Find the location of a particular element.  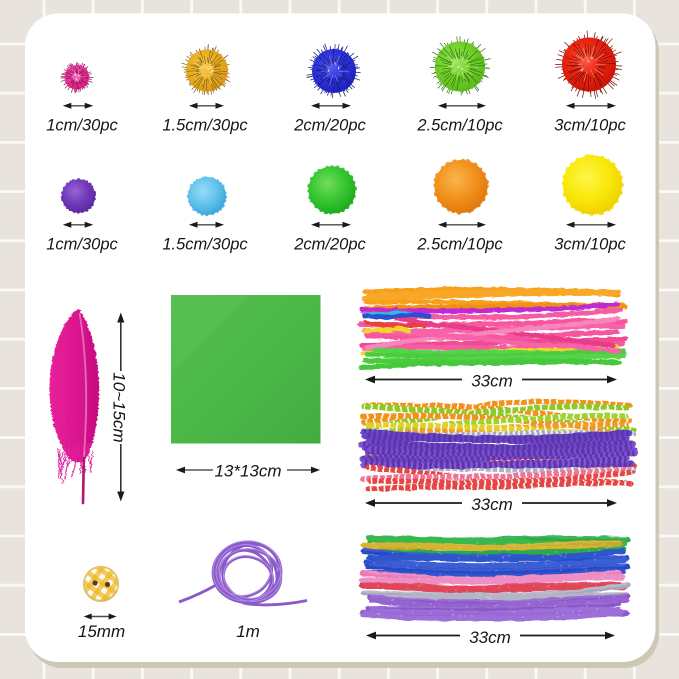

svg-text: 10~15cm is located at coordinates (119, 407).